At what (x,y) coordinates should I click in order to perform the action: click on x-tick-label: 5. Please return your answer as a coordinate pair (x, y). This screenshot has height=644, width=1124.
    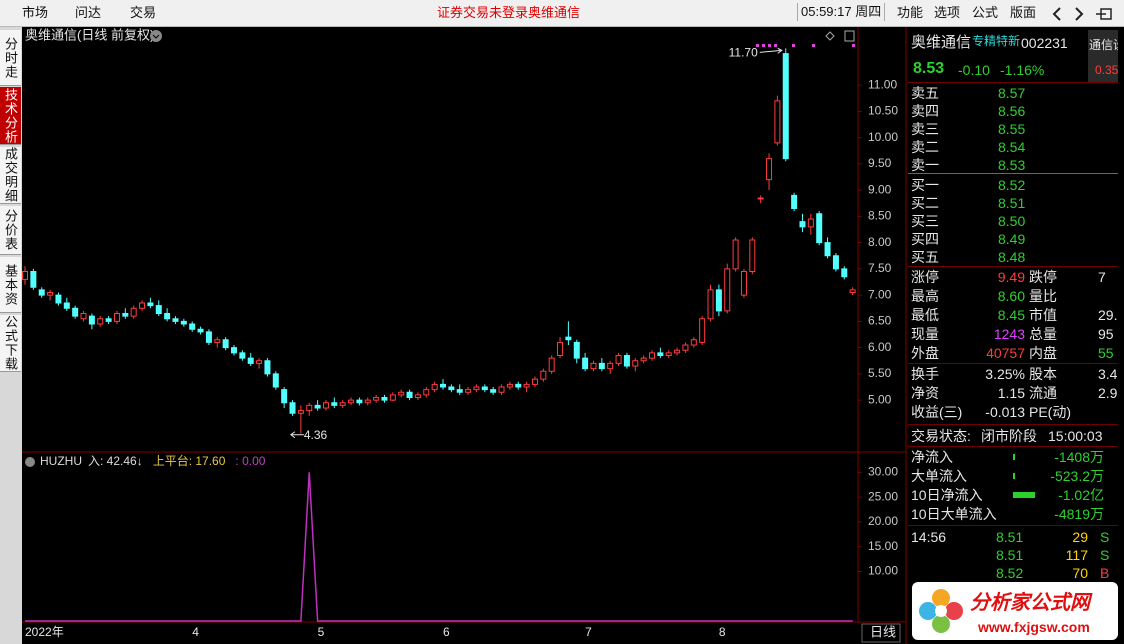
    Looking at the image, I should click on (321, 632).